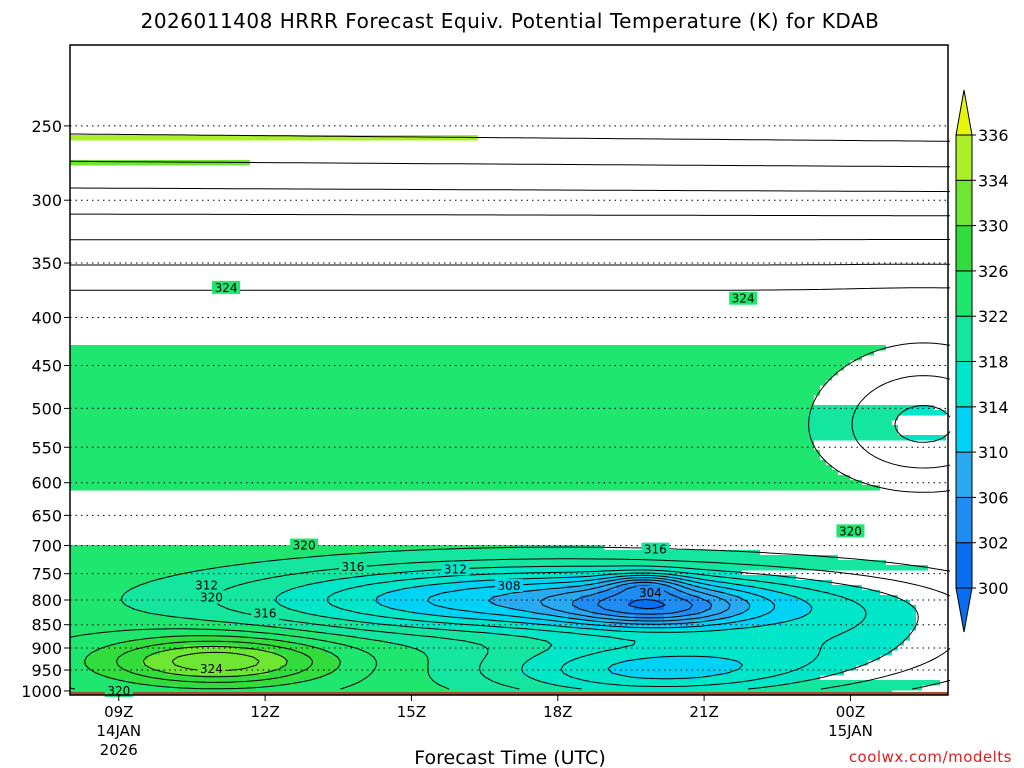 This screenshot has width=1024, height=768. What do you see at coordinates (46, 600) in the screenshot?
I see `y-tick-label: 800` at bounding box center [46, 600].